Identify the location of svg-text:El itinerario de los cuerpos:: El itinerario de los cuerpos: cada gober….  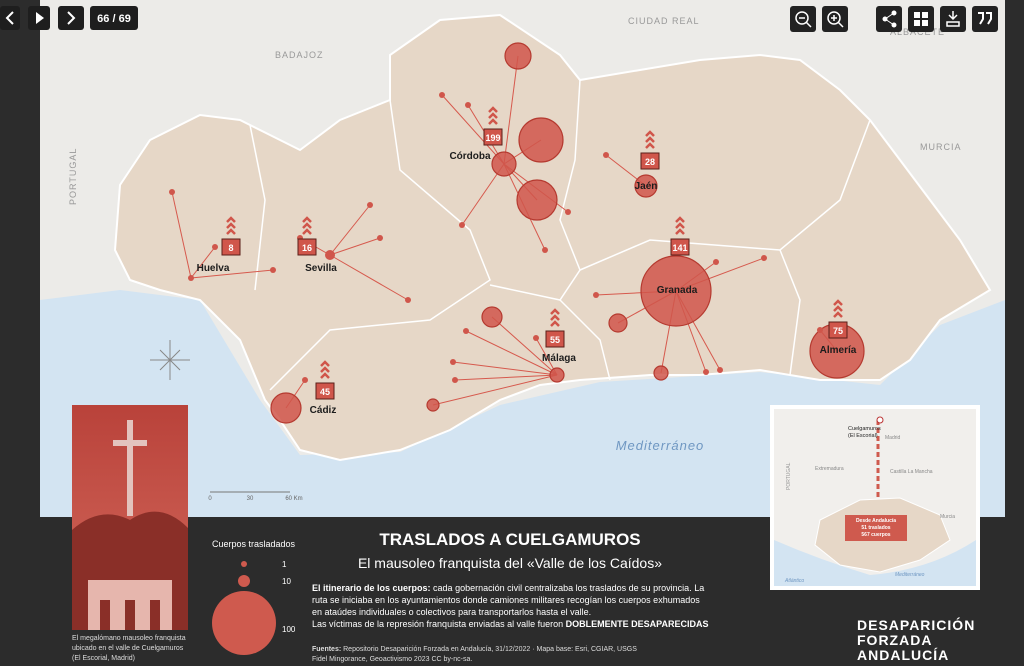
(508, 588).